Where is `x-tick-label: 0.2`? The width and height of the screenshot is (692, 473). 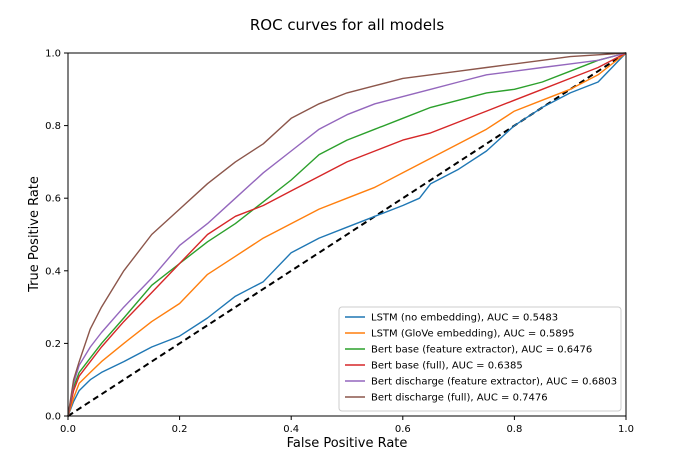 x-tick-label: 0.2 is located at coordinates (180, 429).